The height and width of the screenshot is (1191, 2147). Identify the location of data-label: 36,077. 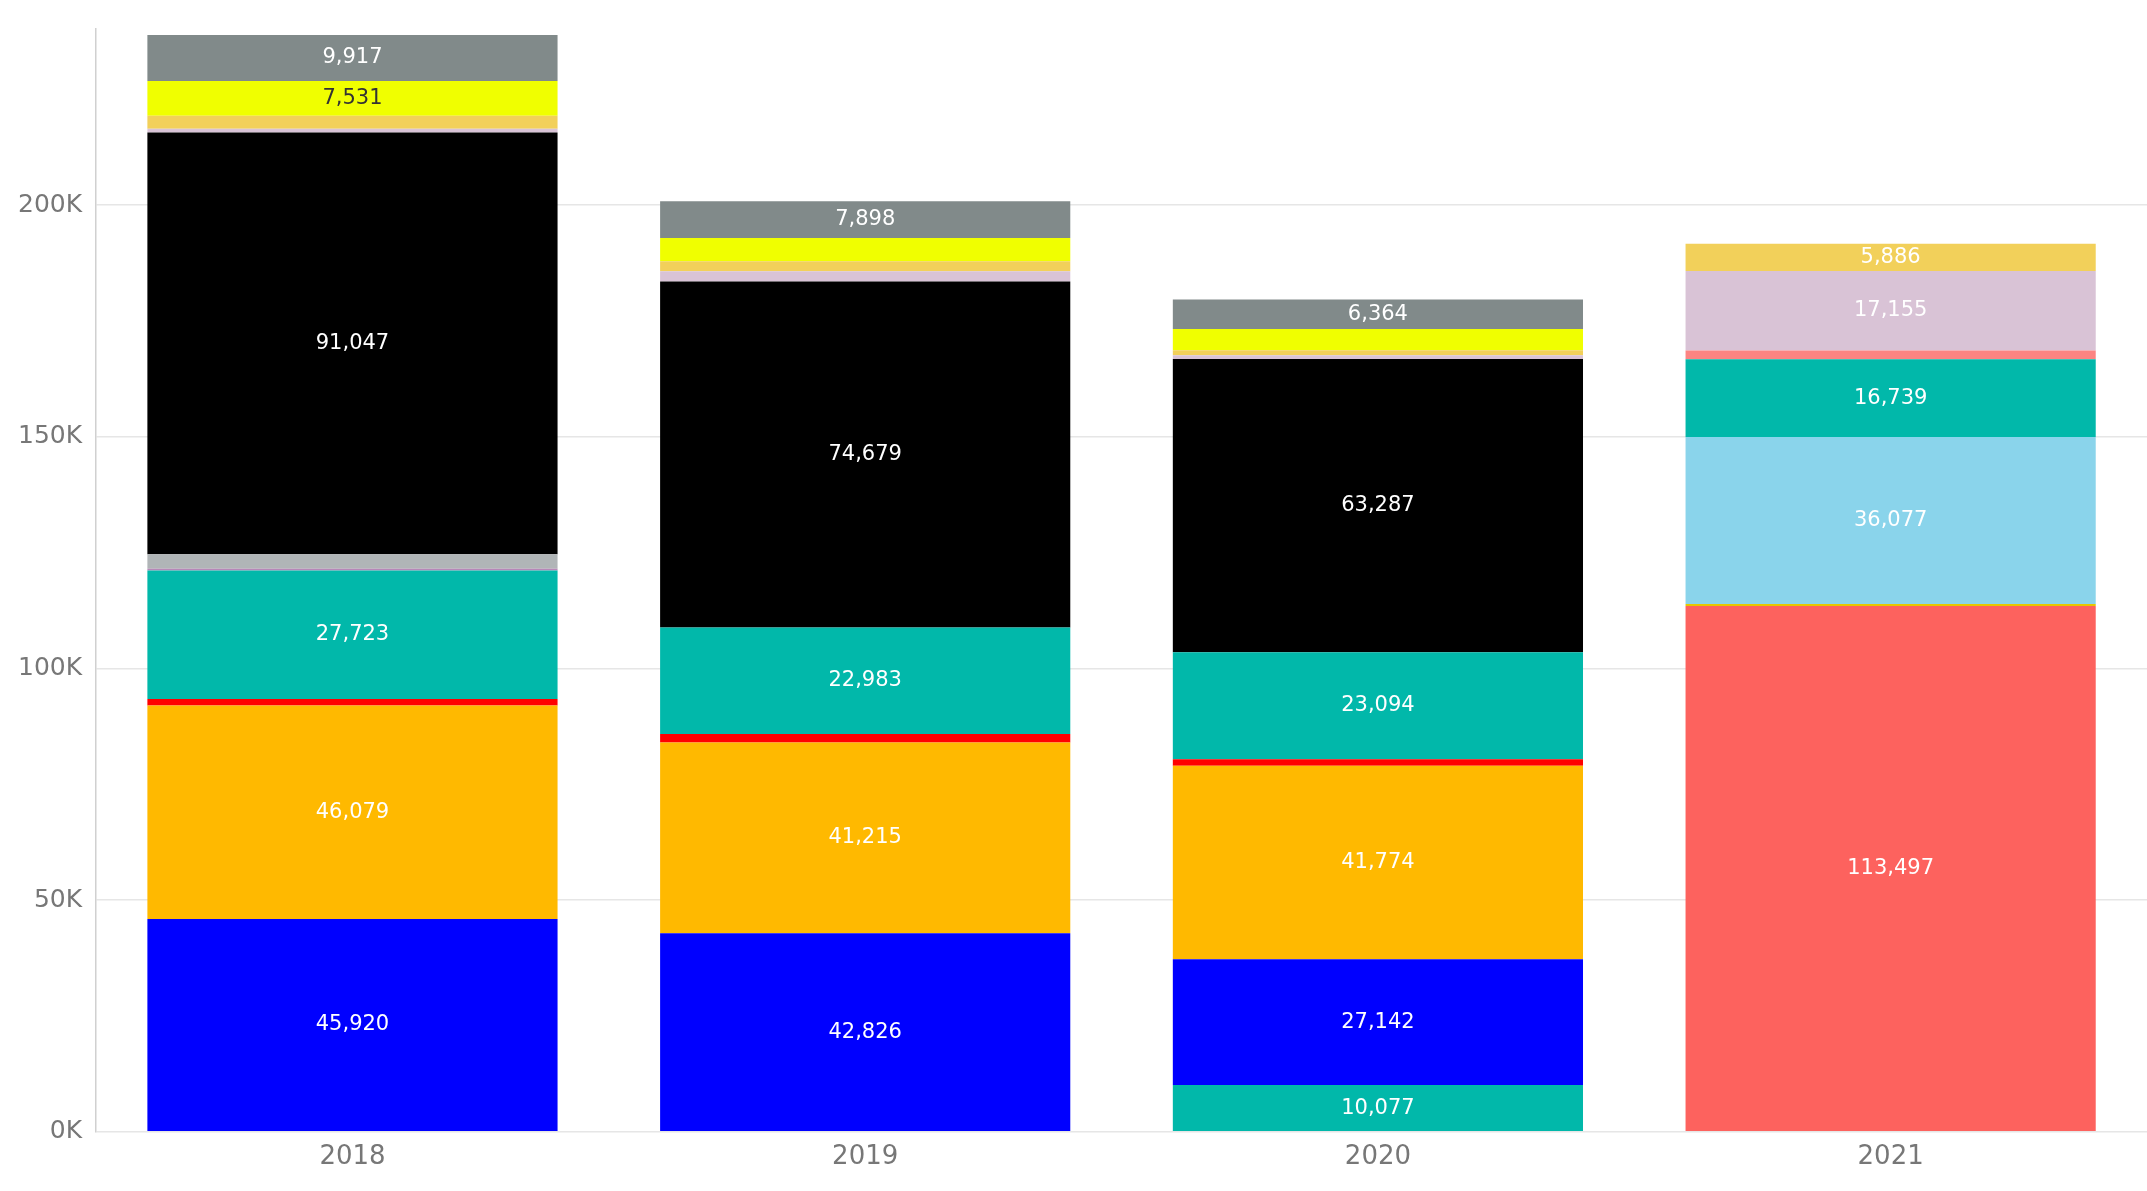
(1890, 518).